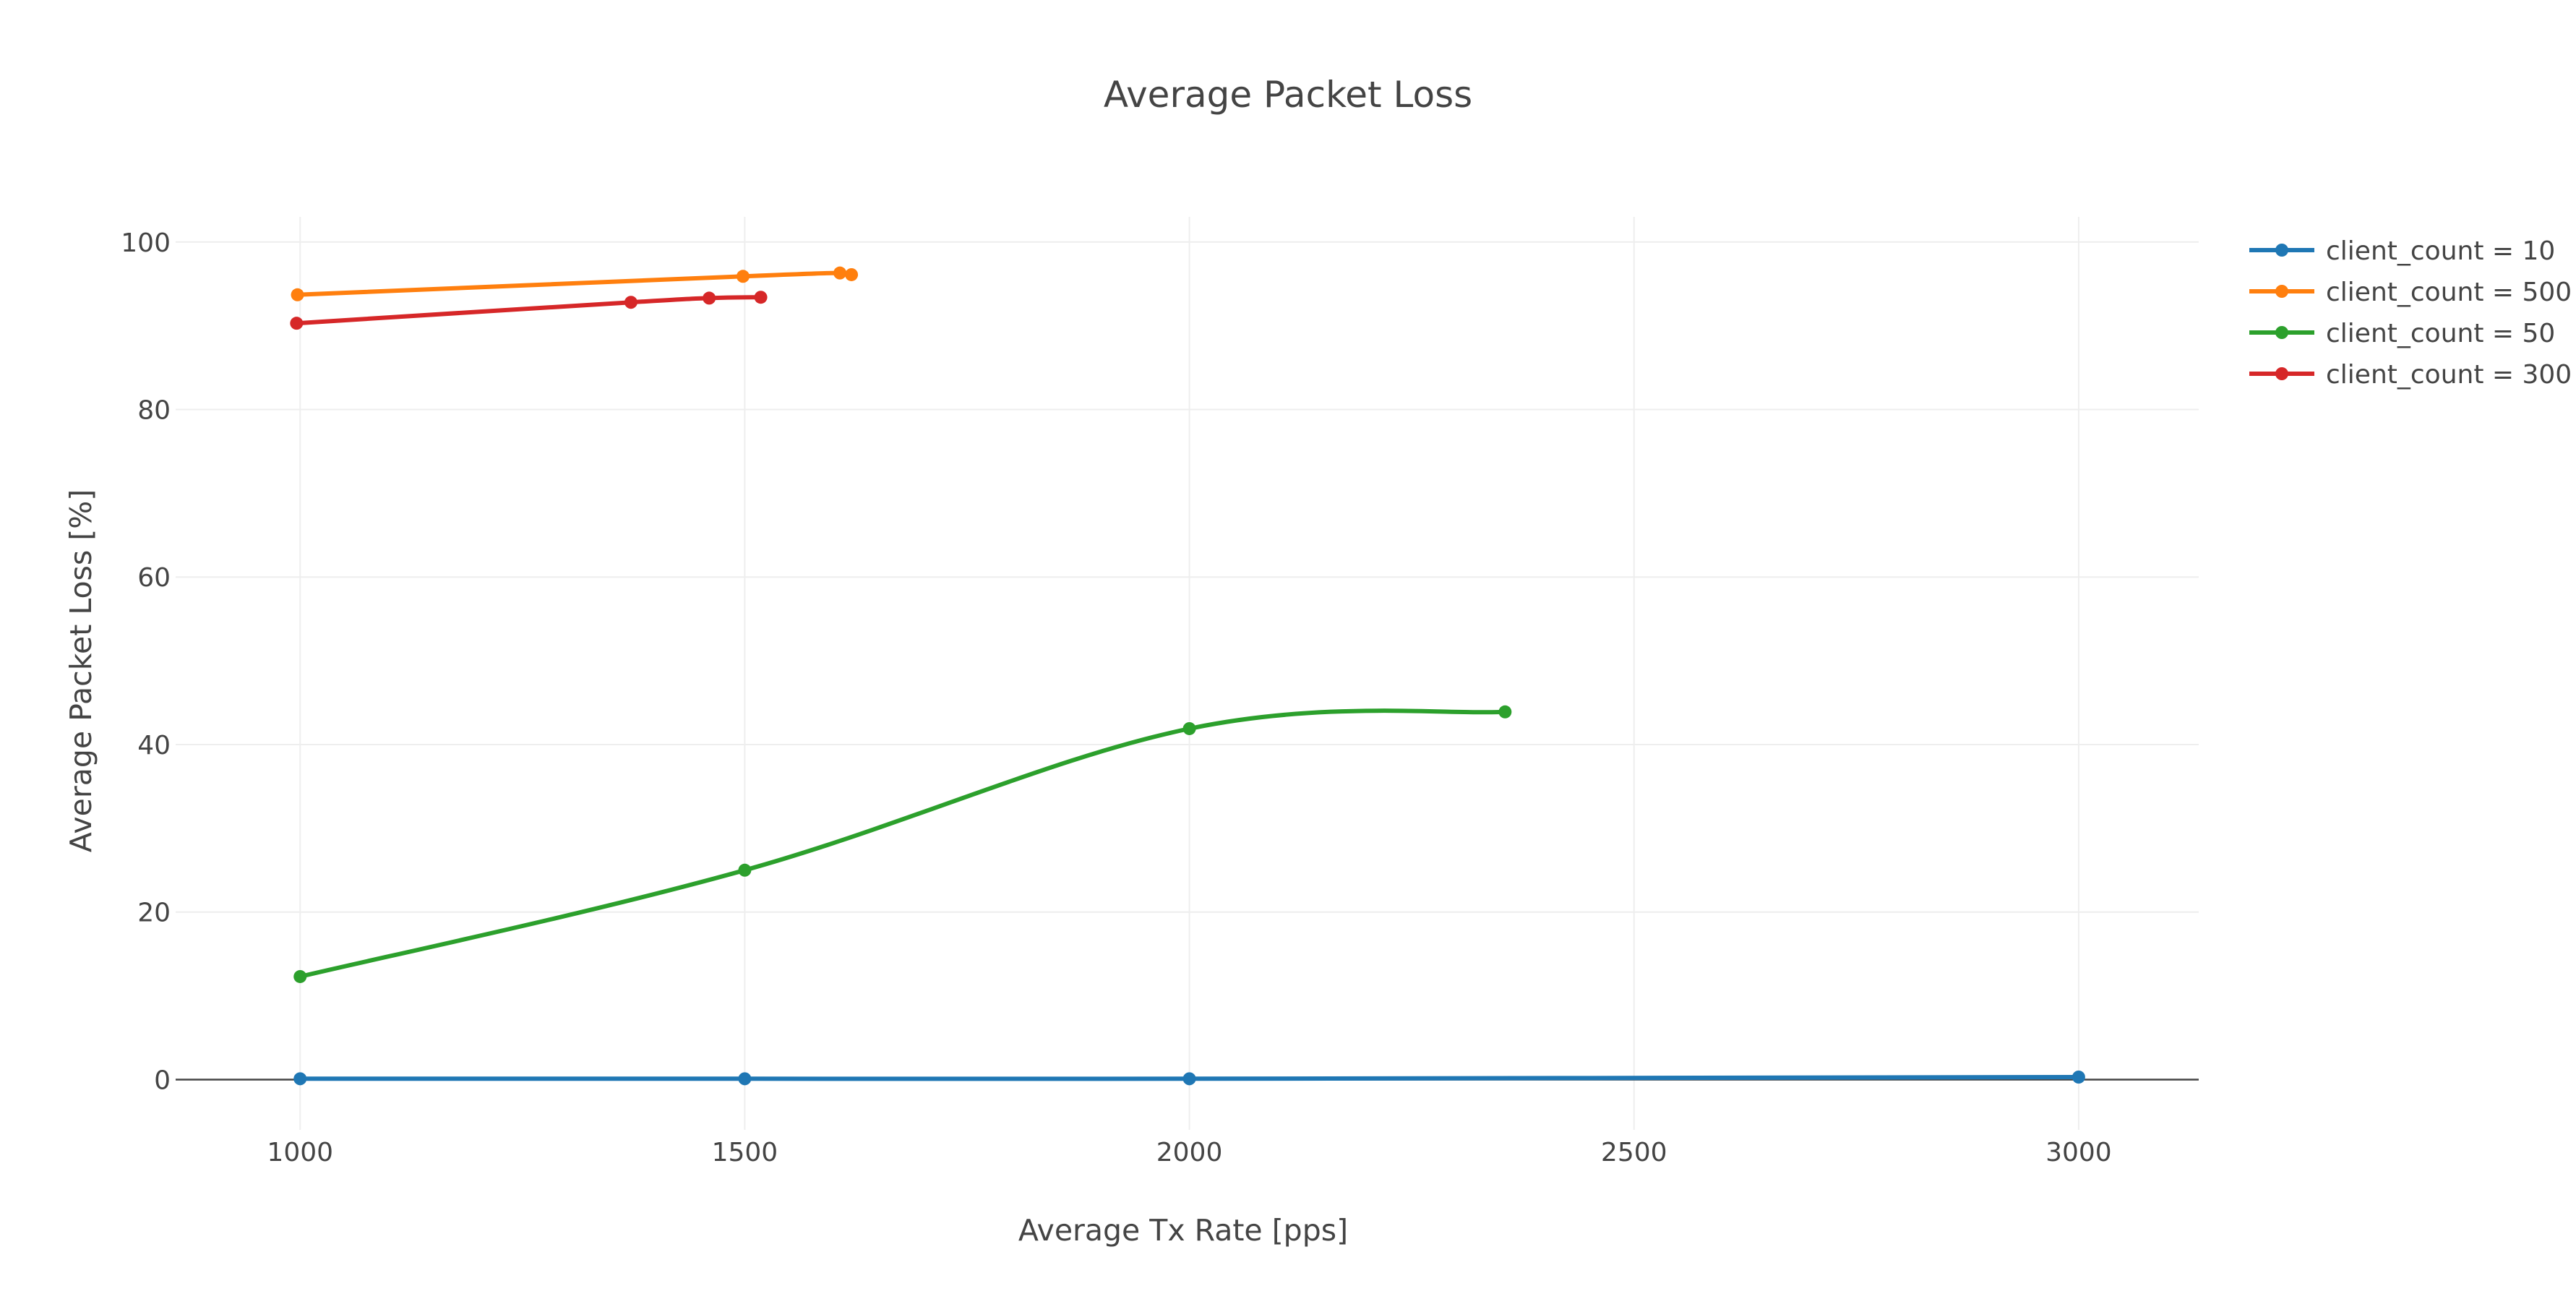  I want to click on x-tick-label: 2000, so click(1190, 1152).